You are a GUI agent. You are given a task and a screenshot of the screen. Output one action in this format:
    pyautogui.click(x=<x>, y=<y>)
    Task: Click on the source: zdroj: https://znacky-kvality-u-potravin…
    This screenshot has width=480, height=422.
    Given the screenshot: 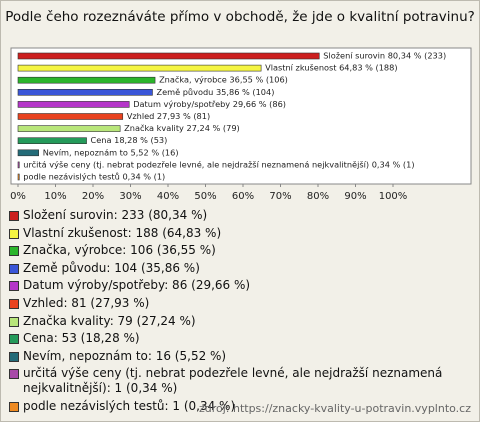 What is the action you would take?
    pyautogui.click(x=334, y=408)
    